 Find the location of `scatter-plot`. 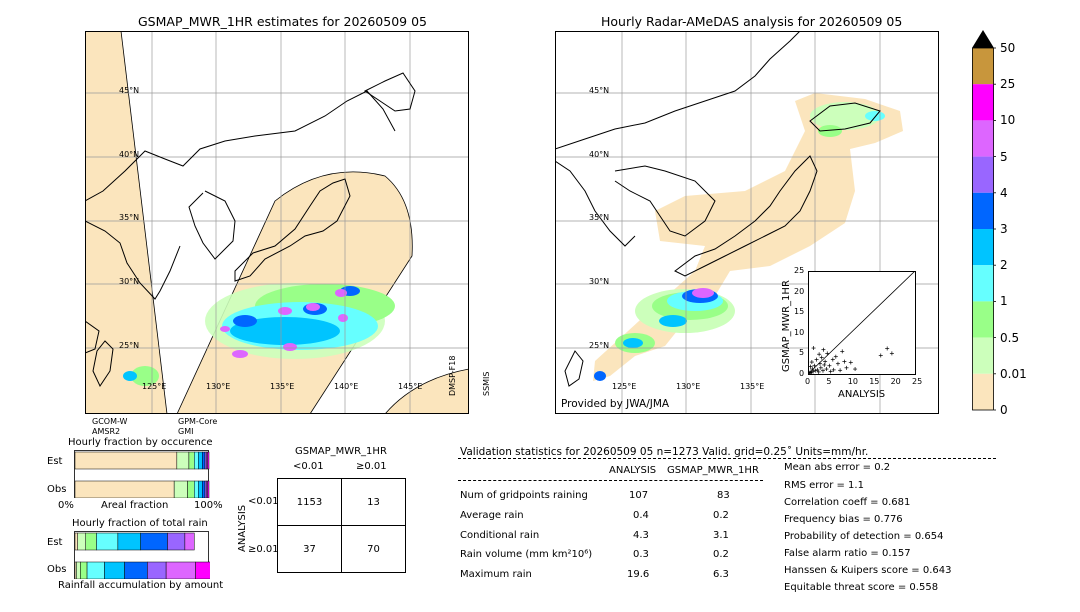

scatter-plot is located at coordinates (862, 323).